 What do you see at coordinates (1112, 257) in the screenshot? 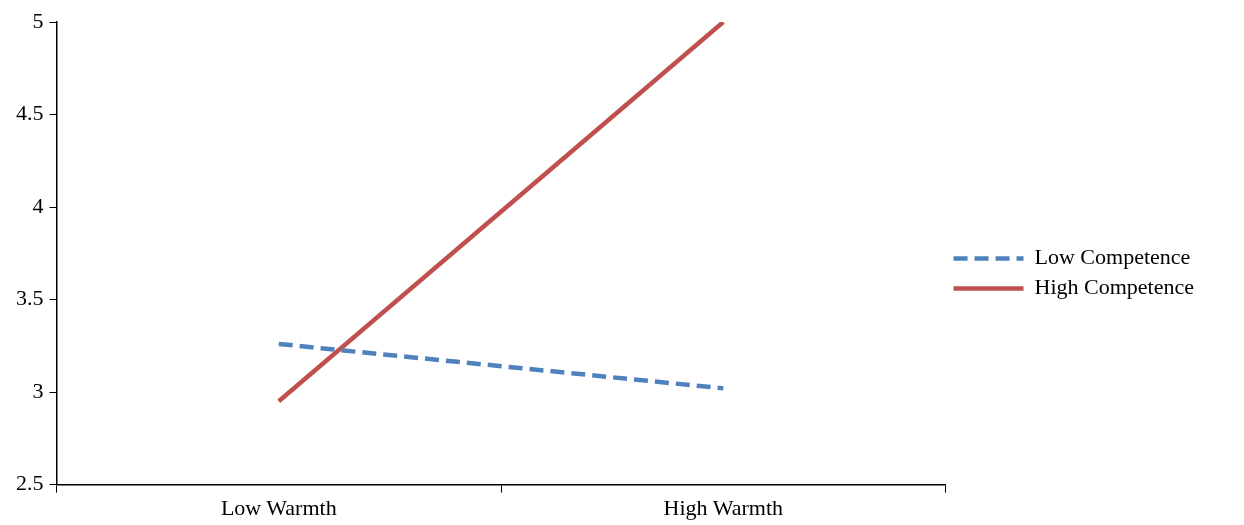
I see `legend-label: Low Competence` at bounding box center [1112, 257].